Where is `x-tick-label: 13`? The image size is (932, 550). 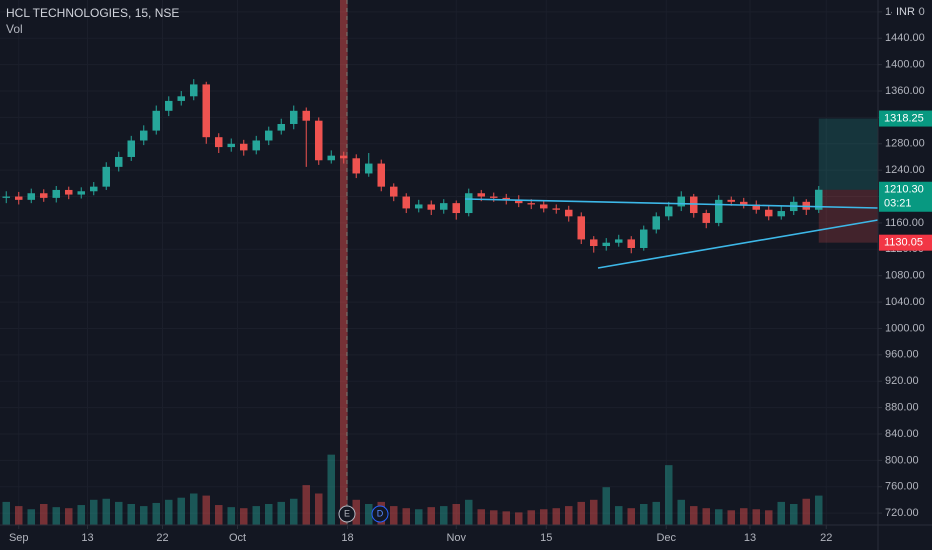
x-tick-label: 13 is located at coordinates (750, 538).